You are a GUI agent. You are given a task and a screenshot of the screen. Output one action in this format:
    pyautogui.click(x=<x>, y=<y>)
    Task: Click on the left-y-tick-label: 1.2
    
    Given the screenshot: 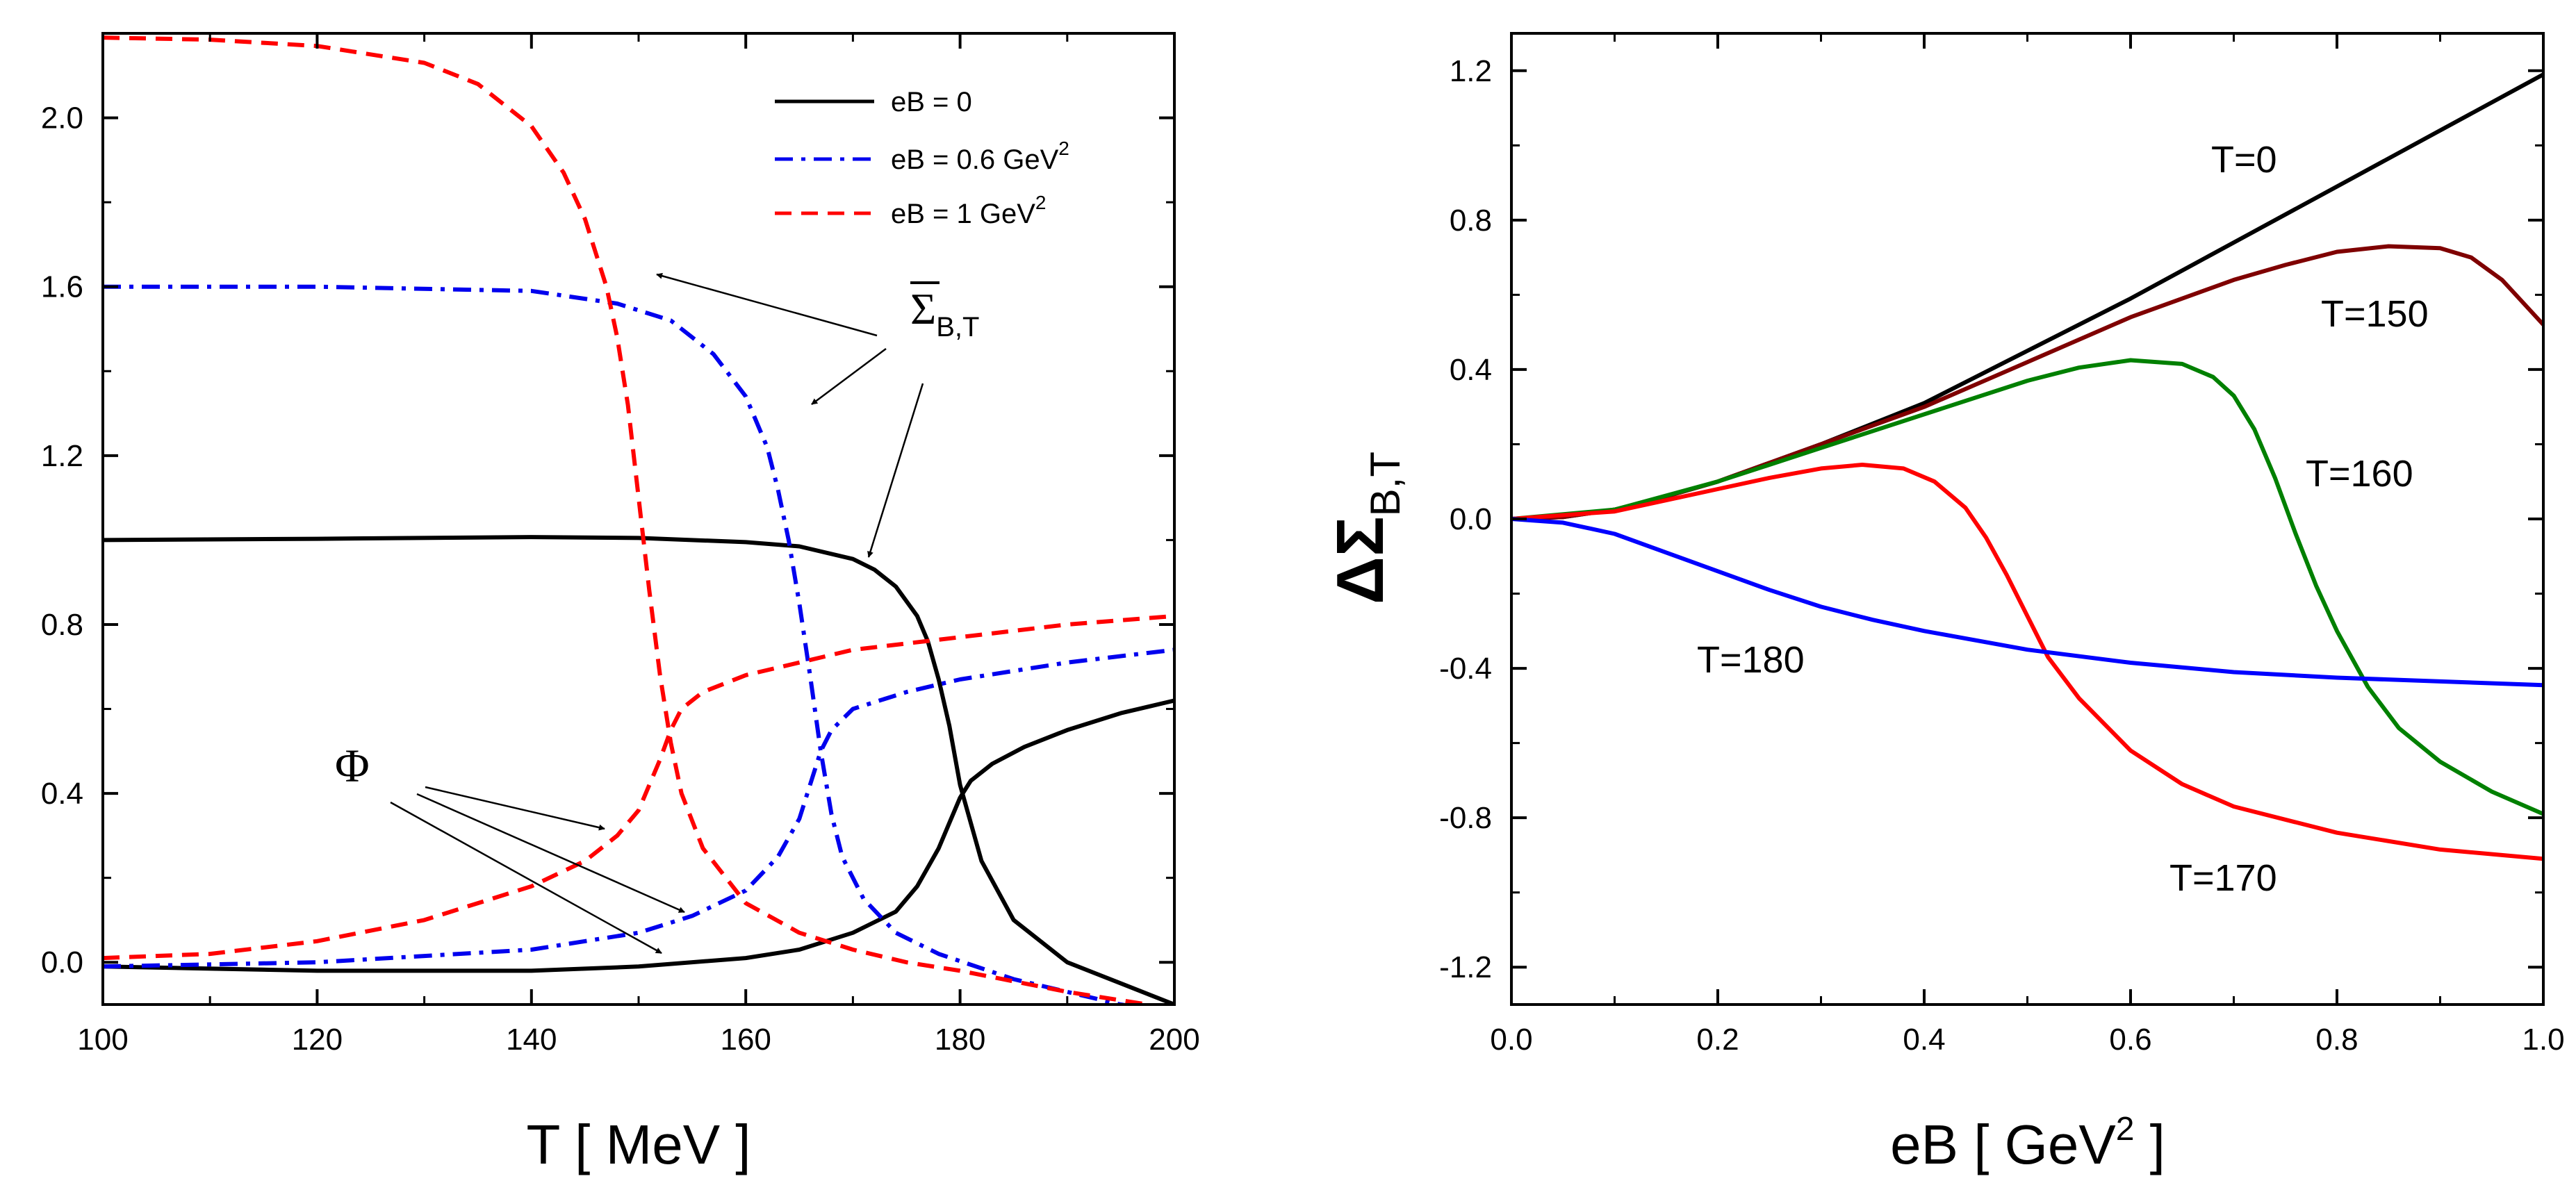 What is the action you would take?
    pyautogui.click(x=62, y=456)
    